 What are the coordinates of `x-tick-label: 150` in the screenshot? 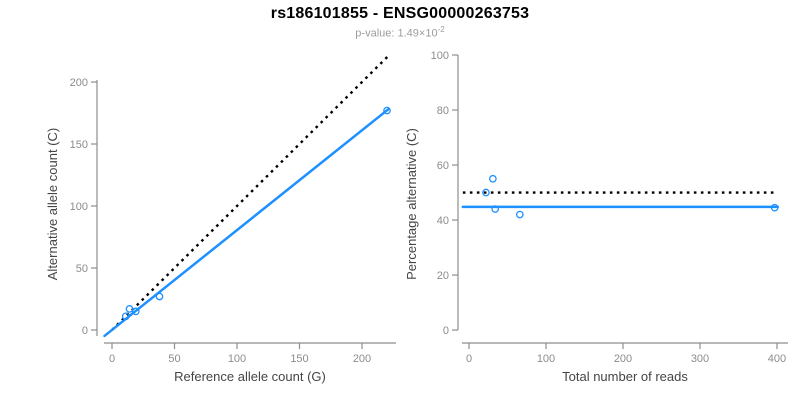 It's located at (299, 359).